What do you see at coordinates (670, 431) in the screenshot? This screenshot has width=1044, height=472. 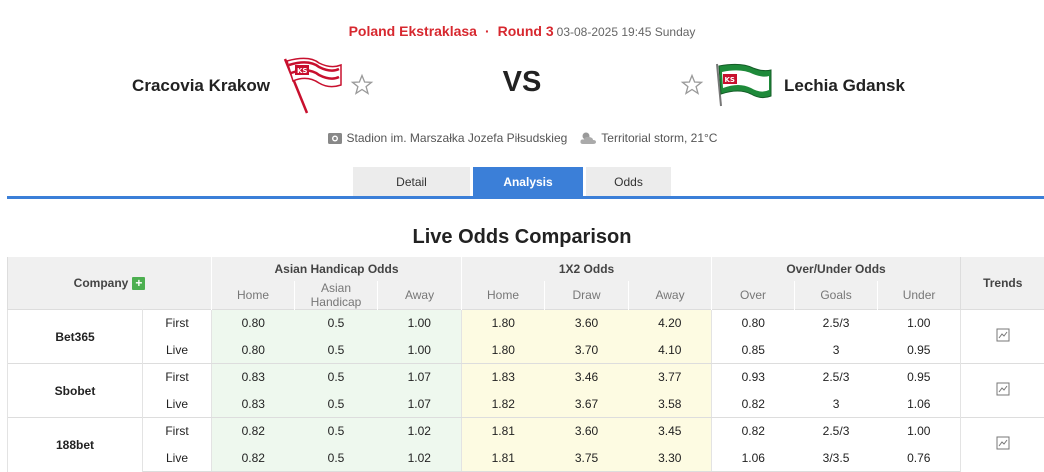 I see `odds-cell: 3.45` at bounding box center [670, 431].